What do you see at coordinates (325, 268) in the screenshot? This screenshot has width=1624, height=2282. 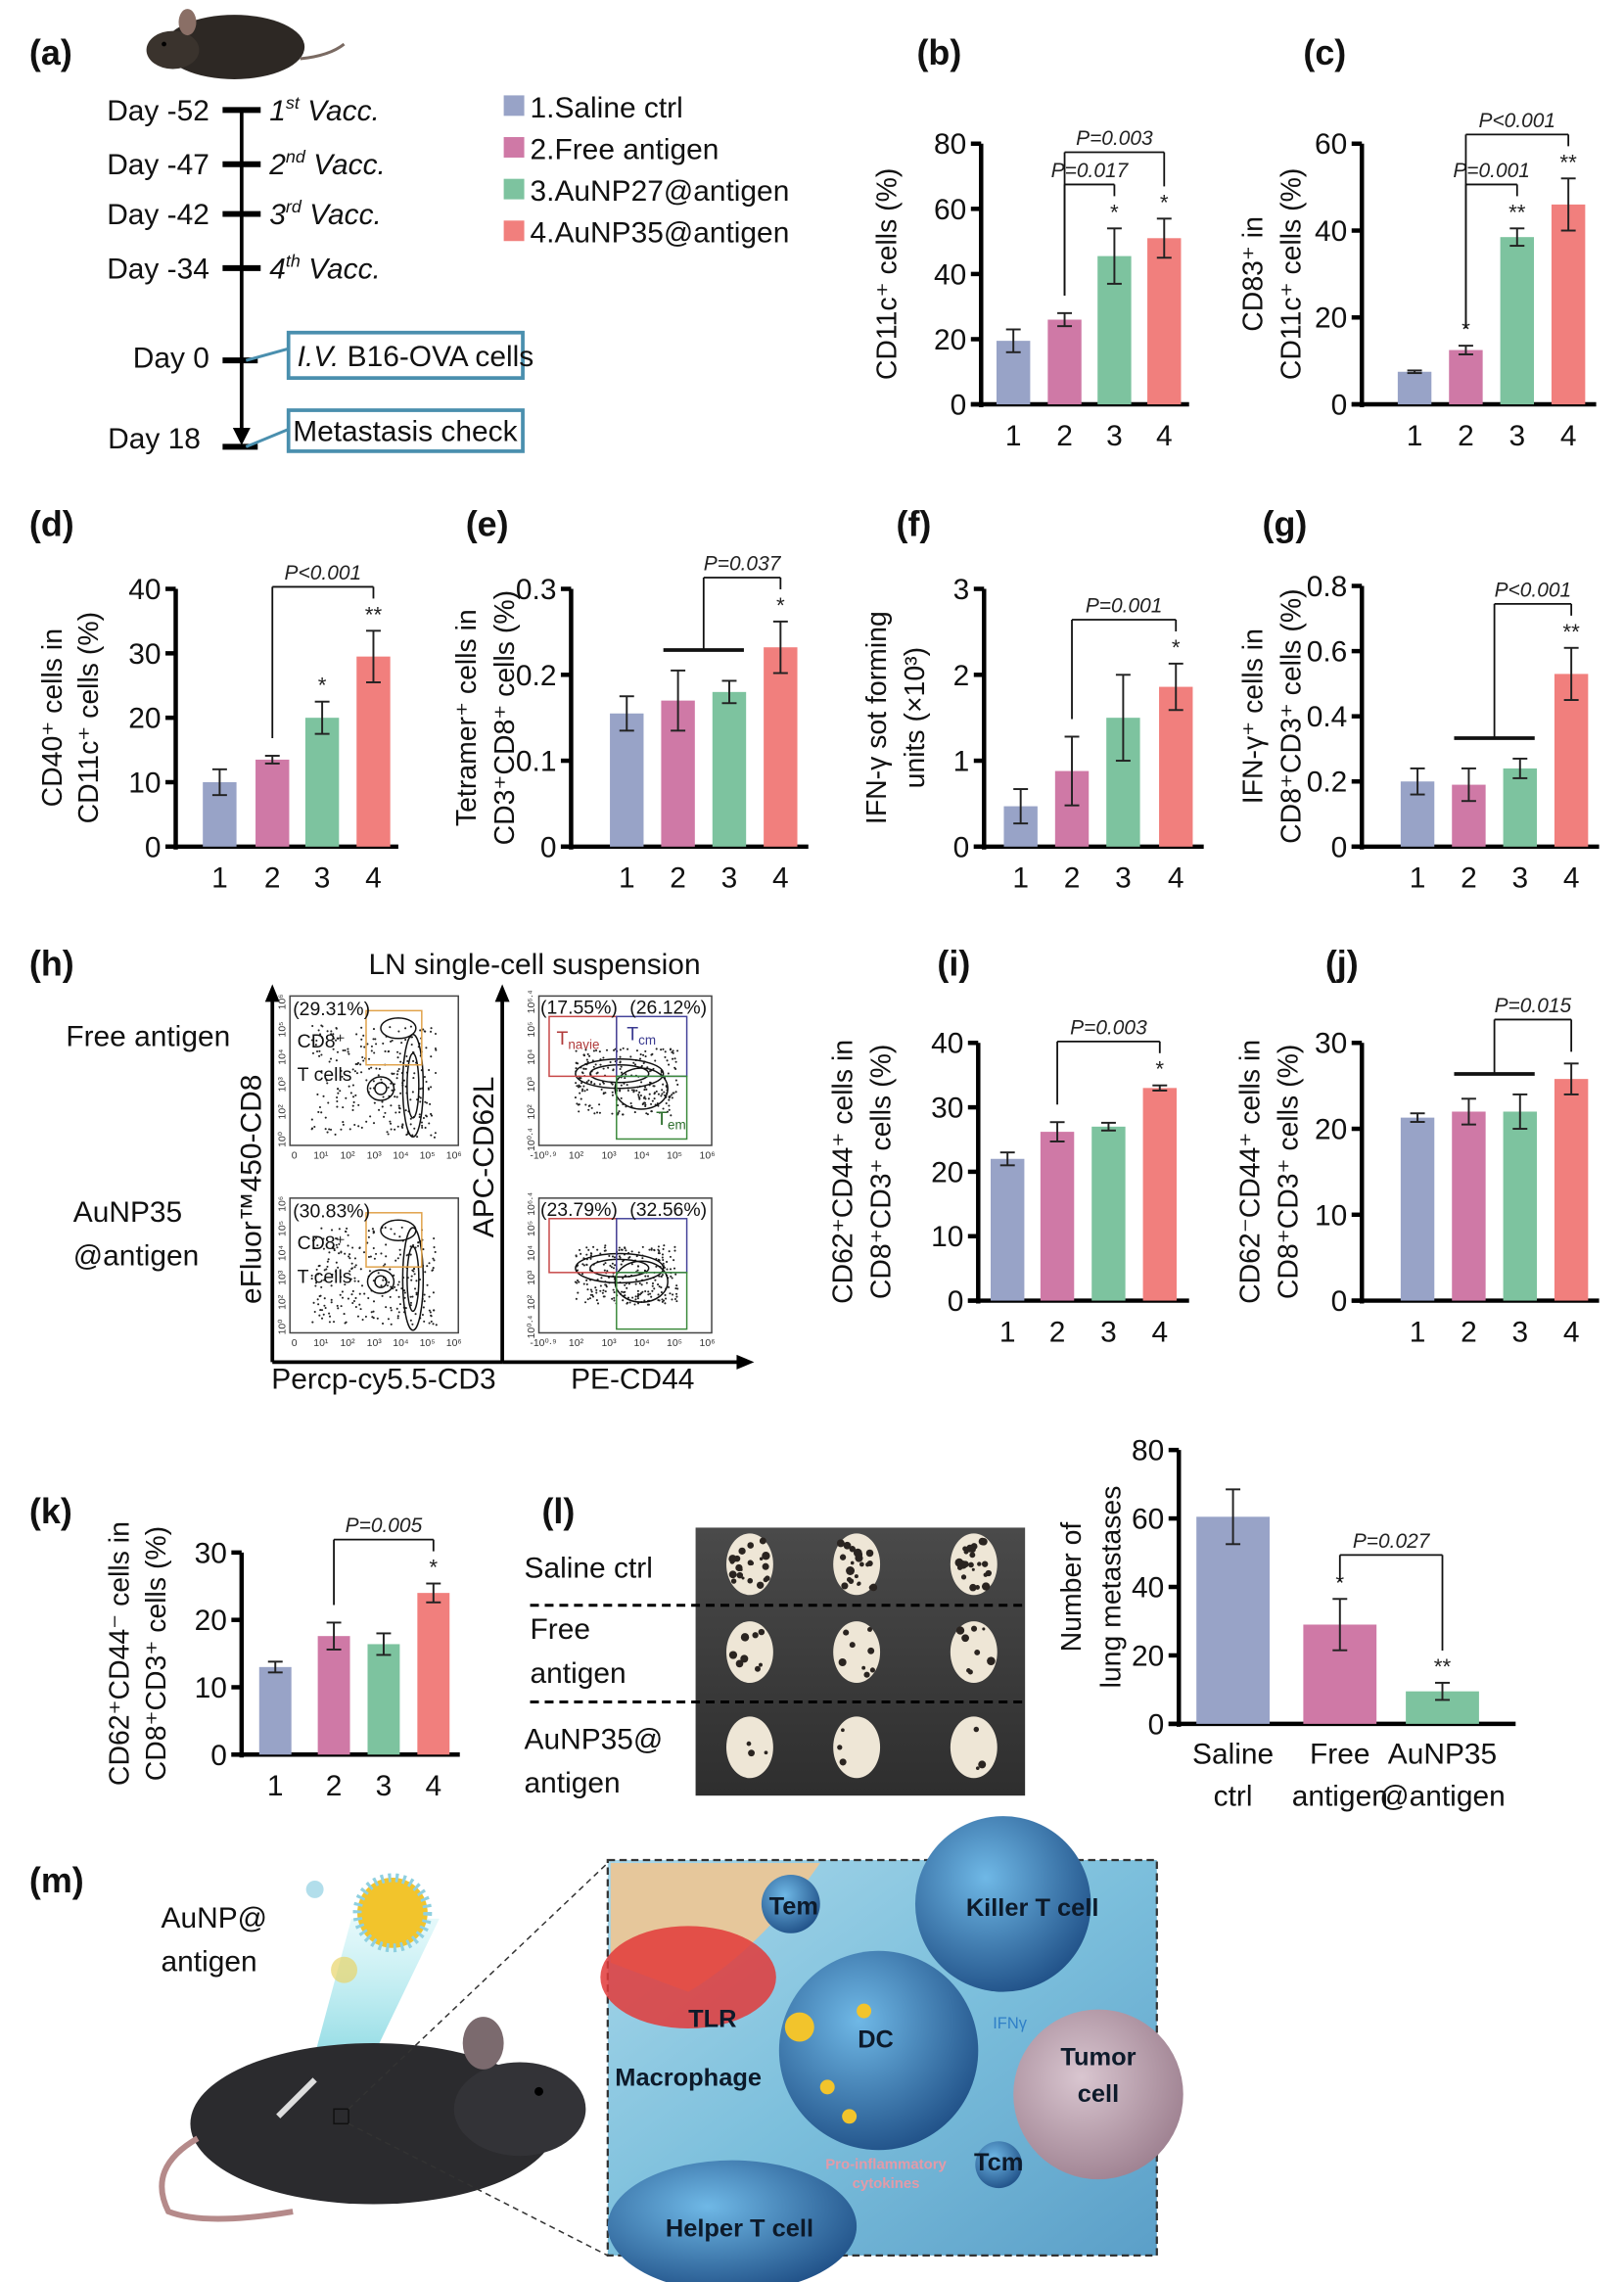 I see `vaccination-label: 4th Vacc.` at bounding box center [325, 268].